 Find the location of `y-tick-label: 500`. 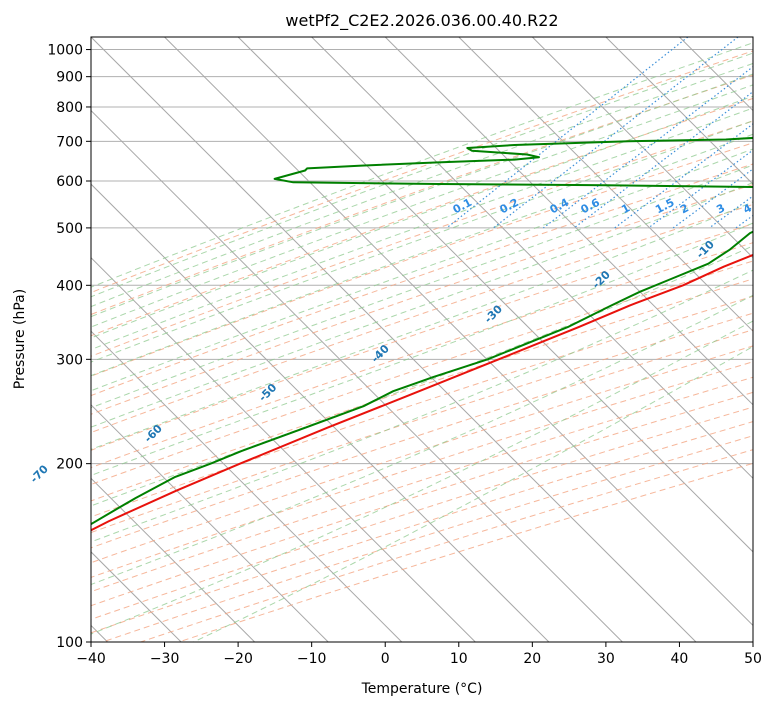

y-tick-label: 500 is located at coordinates (69, 229).